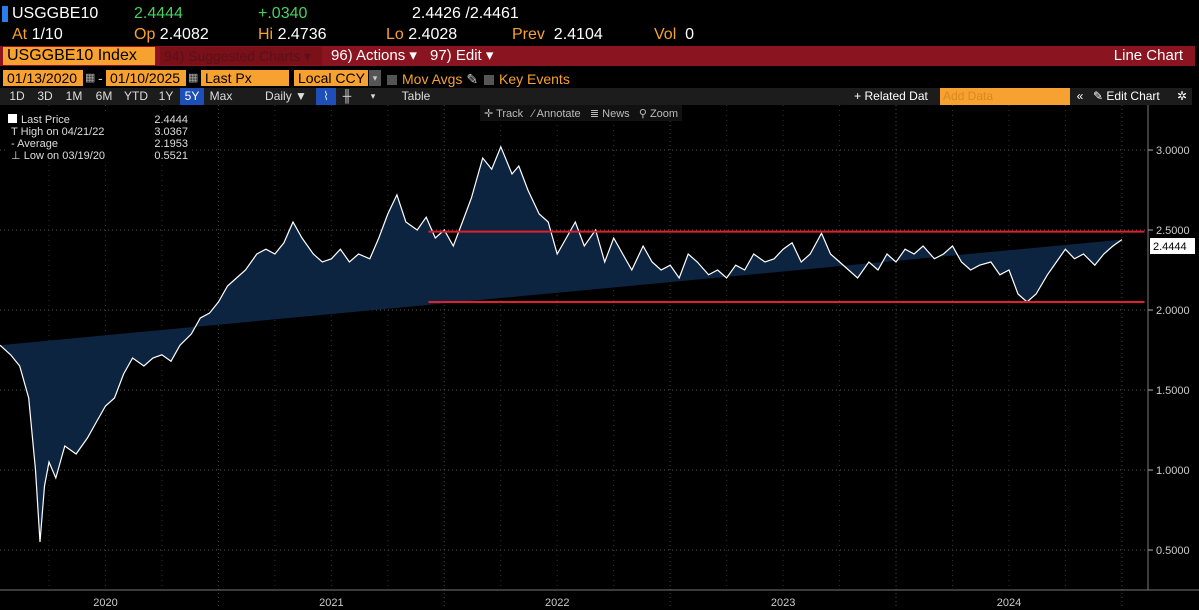 This screenshot has height=610, width=1199. Describe the element at coordinates (166, 96) in the screenshot. I see `period-button-1y: 1Y` at that location.